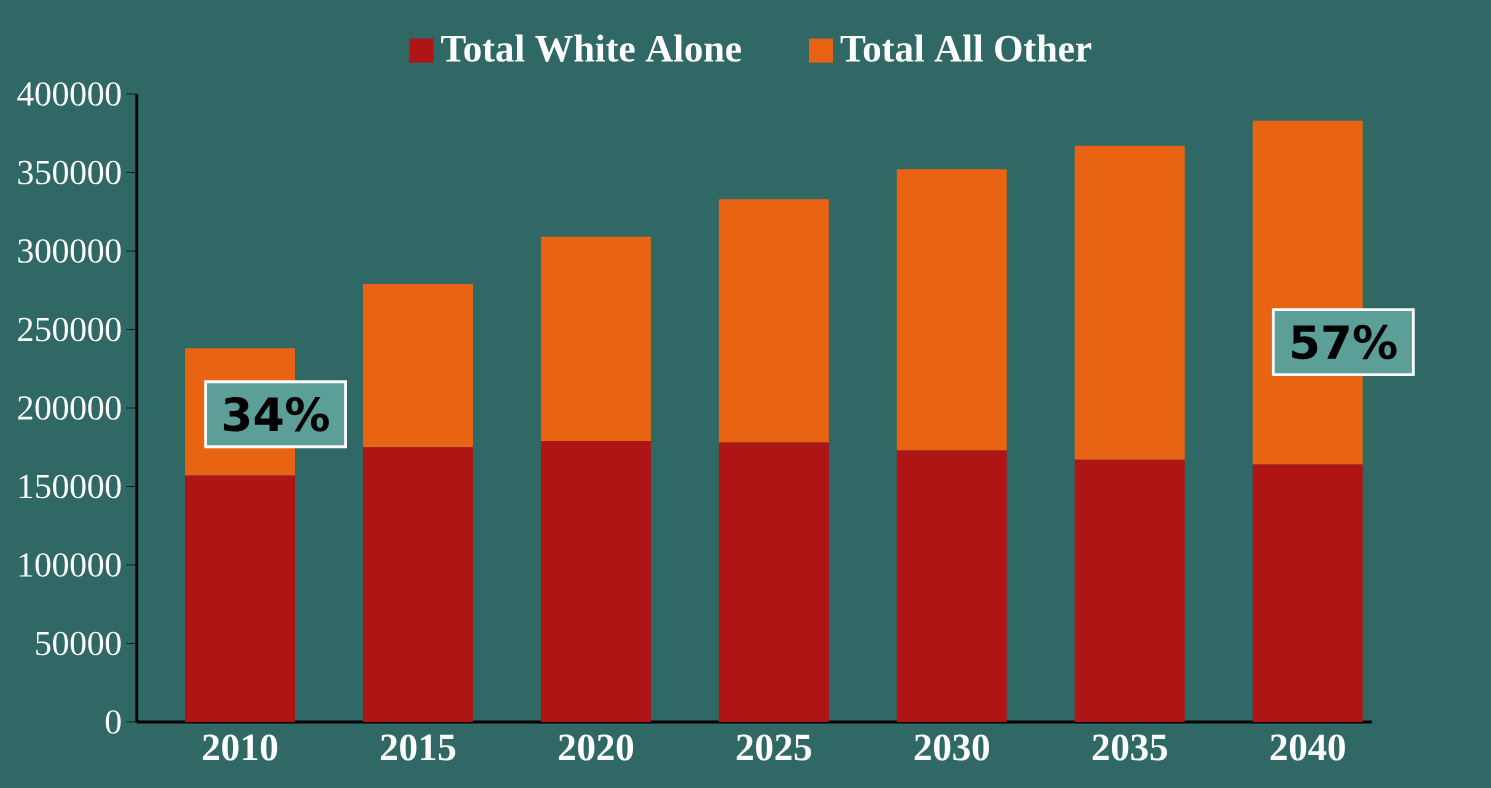  Describe the element at coordinates (591, 48) in the screenshot. I see `legend-label: Total White Alone` at that location.